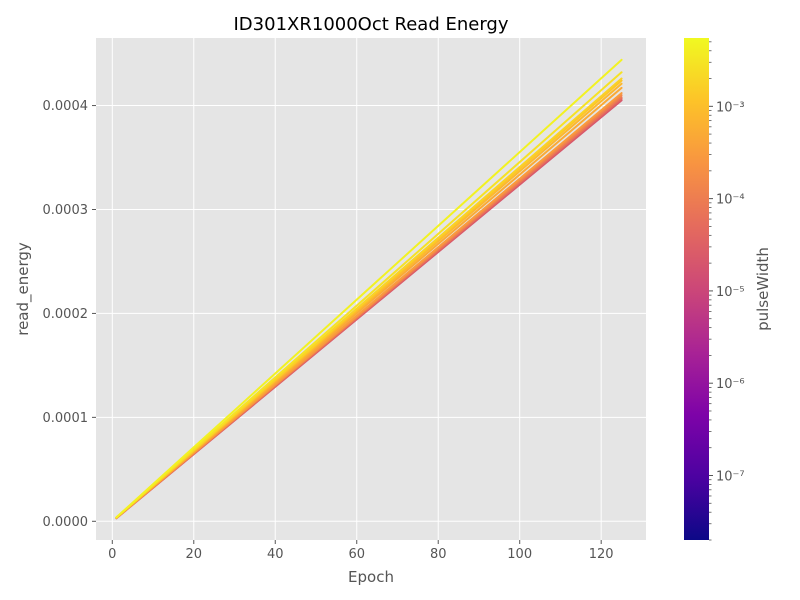 Image resolution: width=800 pixels, height=600 pixels. I want to click on x-axis-ticks: 0 20 40 60 80 100 120, so click(361, 551).